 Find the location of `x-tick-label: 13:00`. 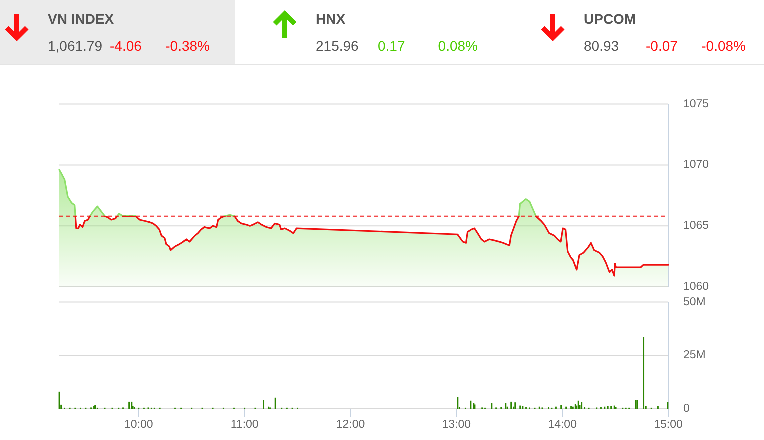

x-tick-label: 13:00 is located at coordinates (457, 425).